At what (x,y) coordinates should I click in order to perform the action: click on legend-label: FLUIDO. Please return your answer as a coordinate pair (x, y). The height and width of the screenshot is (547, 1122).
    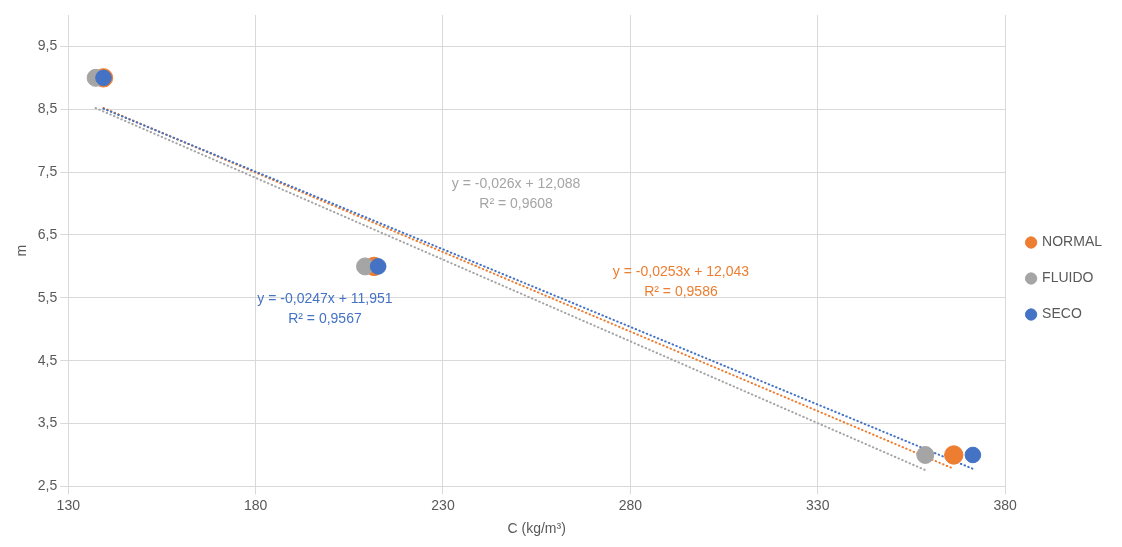
    Looking at the image, I should click on (1068, 277).